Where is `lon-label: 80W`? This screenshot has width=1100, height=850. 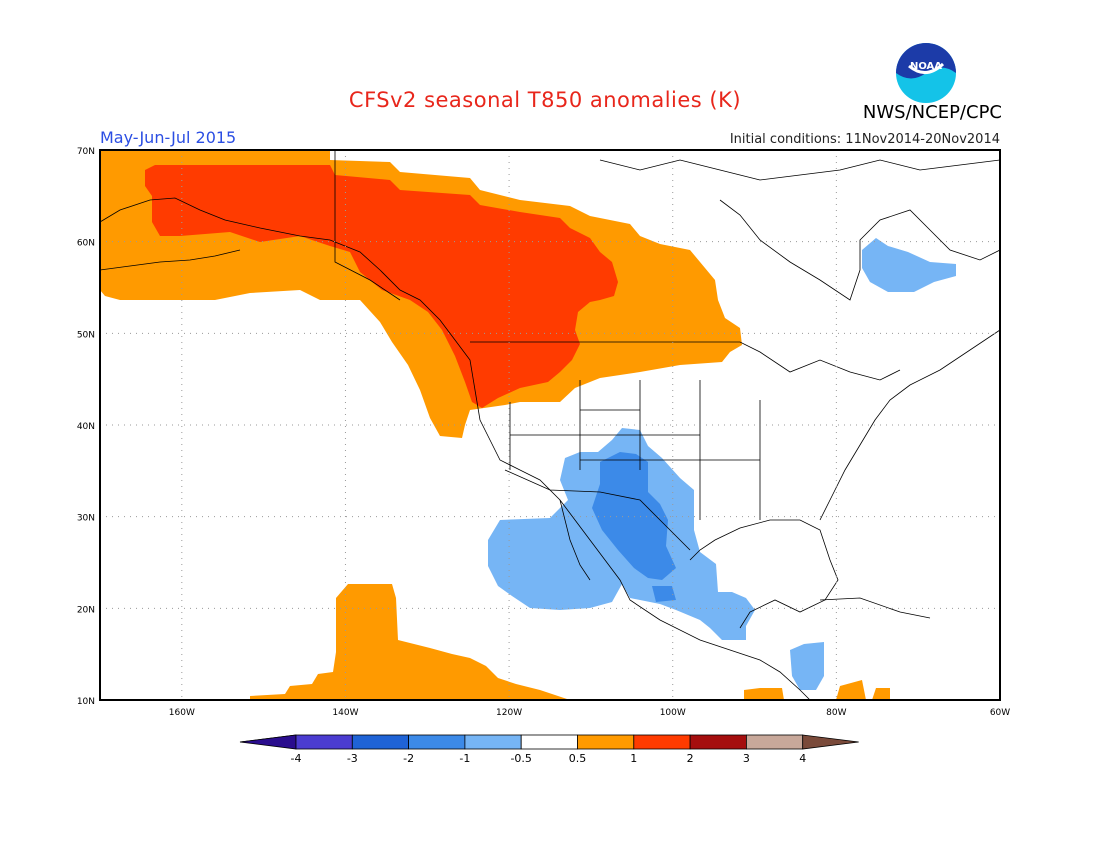
lon-label: 80W is located at coordinates (836, 713).